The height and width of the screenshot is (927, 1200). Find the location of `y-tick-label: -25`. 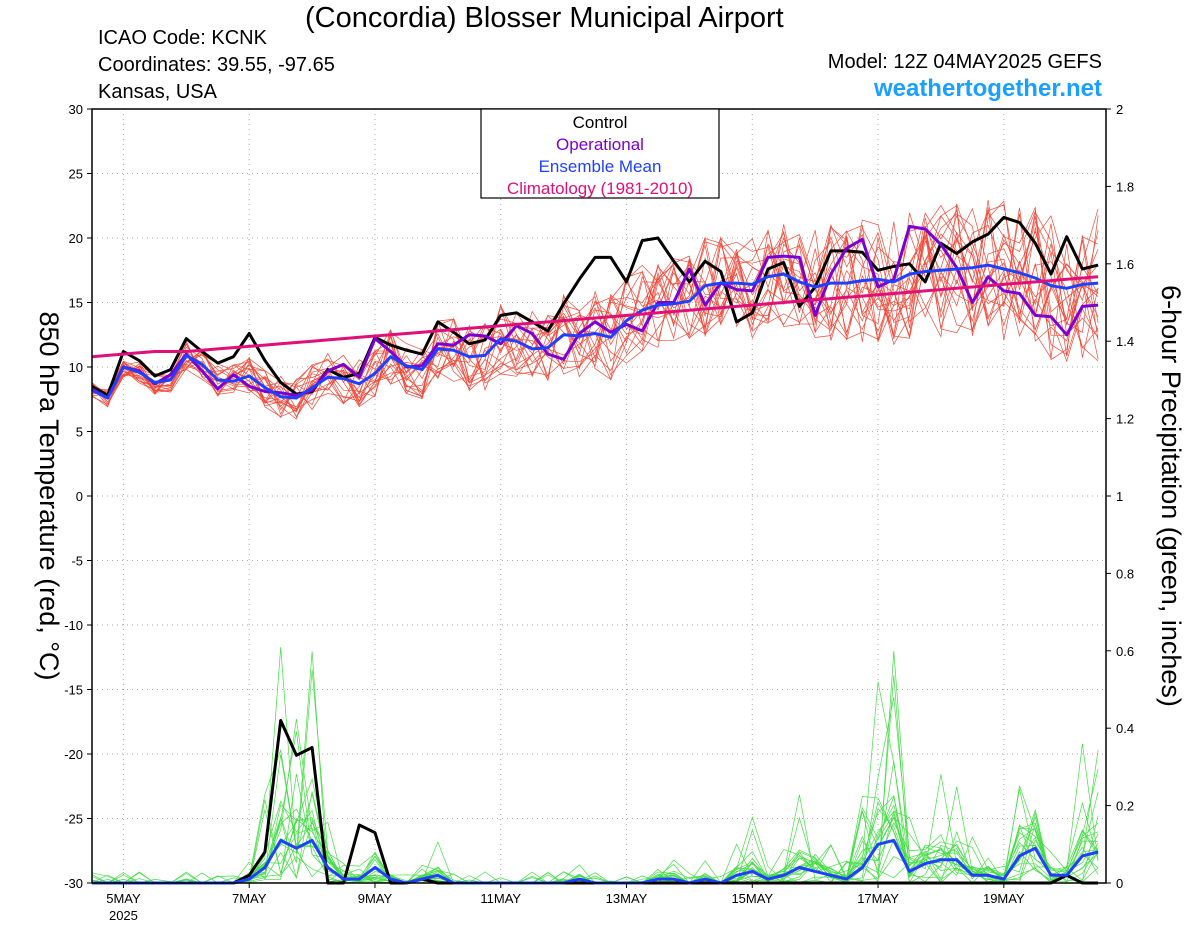

y-tick-label: -25 is located at coordinates (73, 819).